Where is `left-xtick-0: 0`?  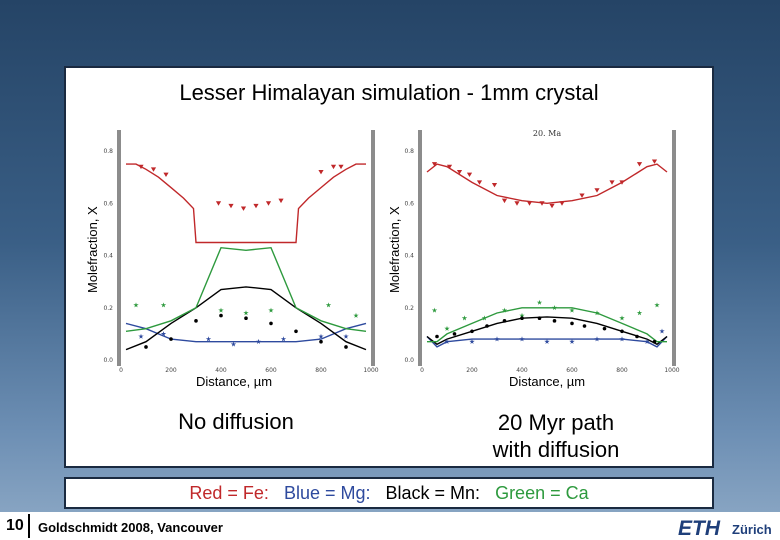
left-xtick-0: 0 is located at coordinates (121, 370).